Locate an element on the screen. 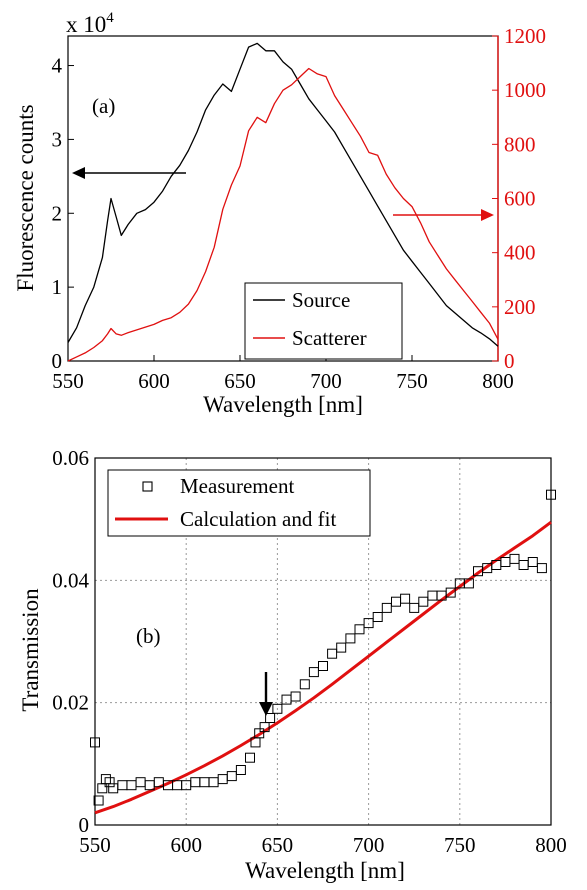 The image size is (587, 890). panel-b-y-axis-label: Transmission is located at coordinates (30, 650).